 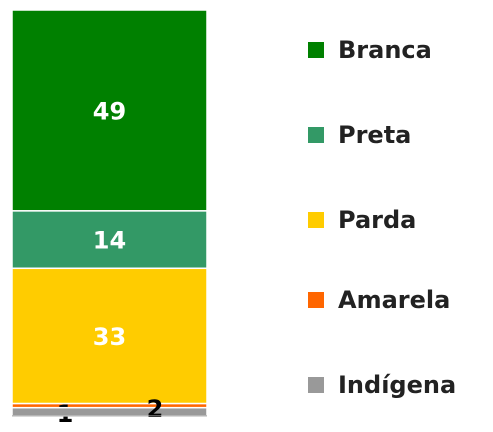 What do you see at coordinates (155, 409) in the screenshot?
I see `data-label: 2` at bounding box center [155, 409].